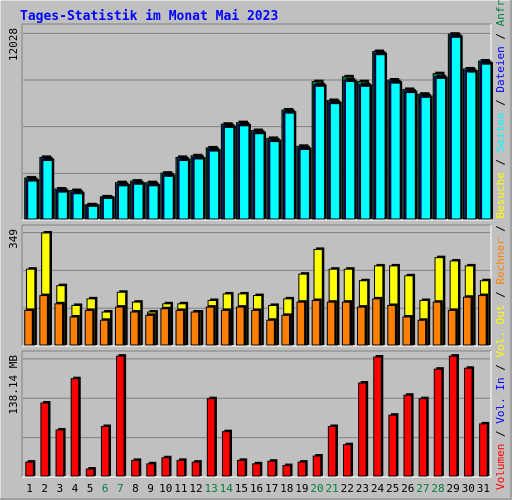 This screenshot has width=512, height=500. Describe the element at coordinates (13, 385) in the screenshot. I see `panel-volume-ymax-label: 138.14 MB` at that location.